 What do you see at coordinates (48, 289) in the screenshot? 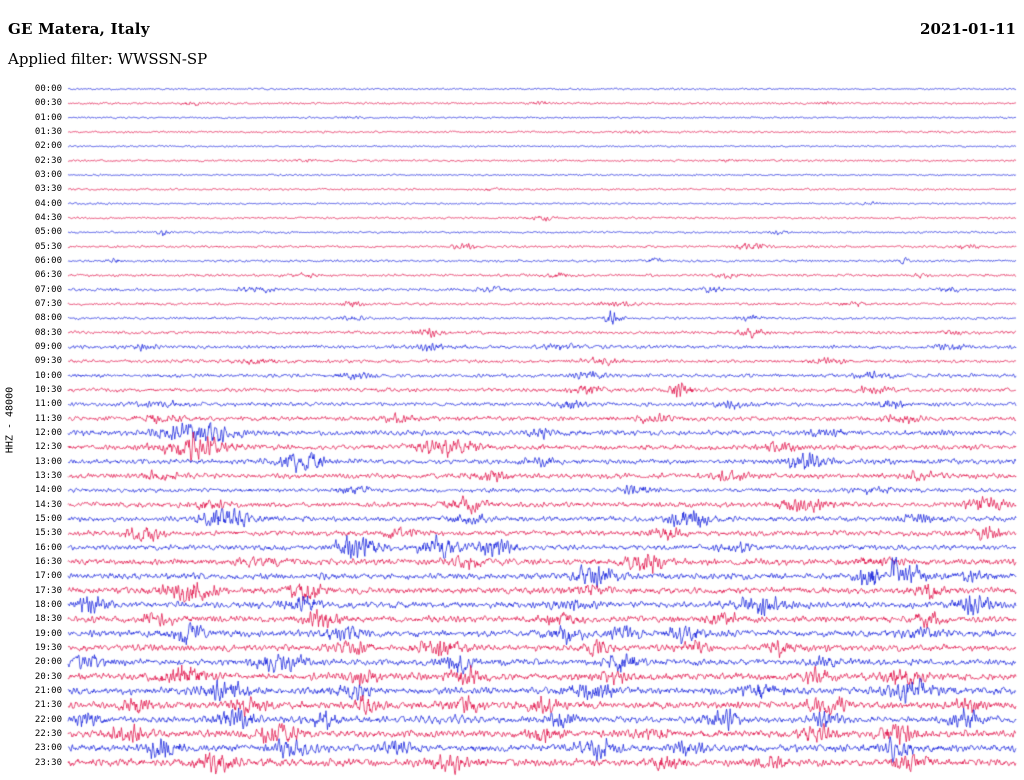
I see `time-label-07:00: 07:00` at bounding box center [48, 289].